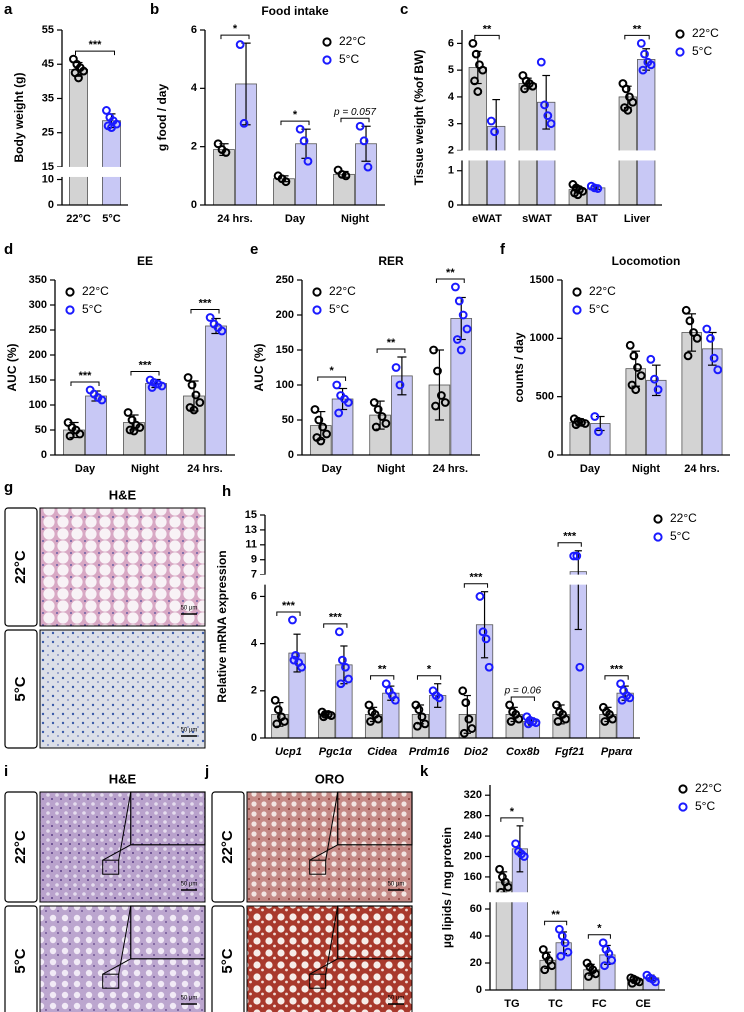  What do you see at coordinates (476, 936) in the screenshot?
I see `y-tick-label: 40` at bounding box center [476, 936].